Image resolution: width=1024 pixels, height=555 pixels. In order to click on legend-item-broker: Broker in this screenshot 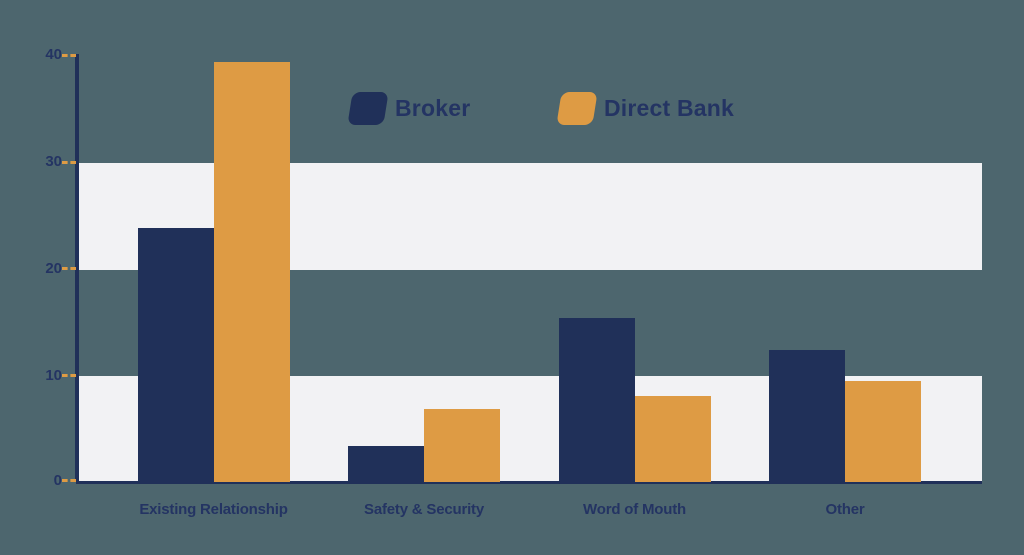, I will do `click(409, 108)`.